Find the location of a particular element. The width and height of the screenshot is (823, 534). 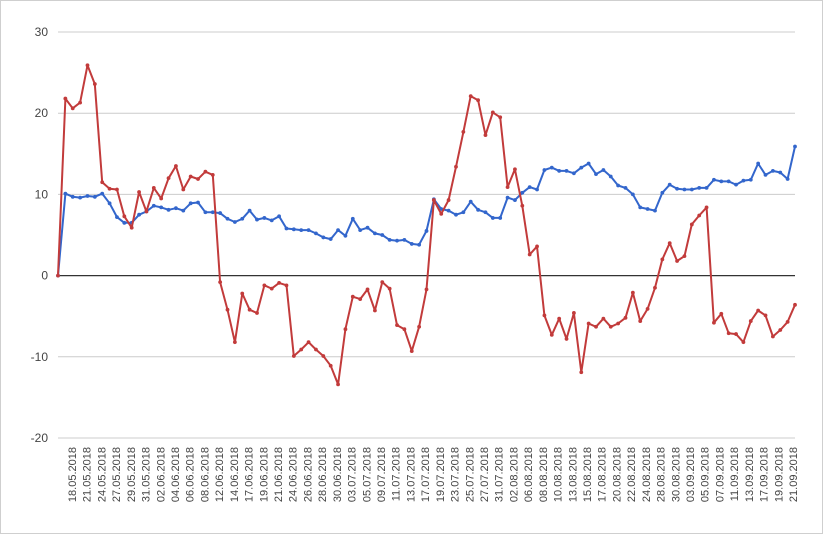

x-tick-label: 22.08.2018 is located at coordinates (632, 474).